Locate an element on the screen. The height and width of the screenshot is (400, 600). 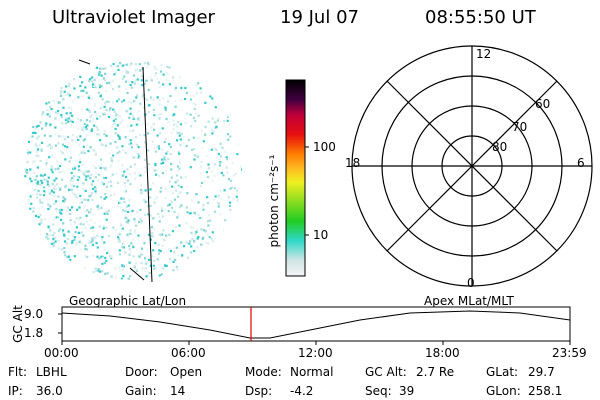
apex-mlat-mlt-label: Apex MLat/MLT is located at coordinates (469, 301).